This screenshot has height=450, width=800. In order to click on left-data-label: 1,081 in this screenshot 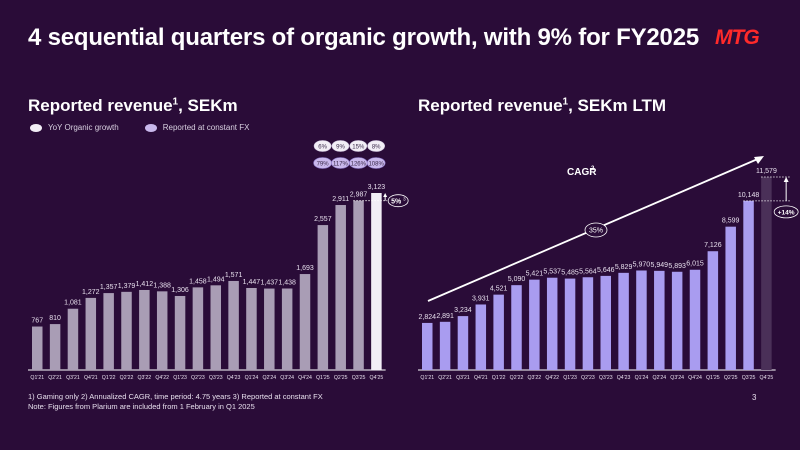, I will do `click(73, 303)`.